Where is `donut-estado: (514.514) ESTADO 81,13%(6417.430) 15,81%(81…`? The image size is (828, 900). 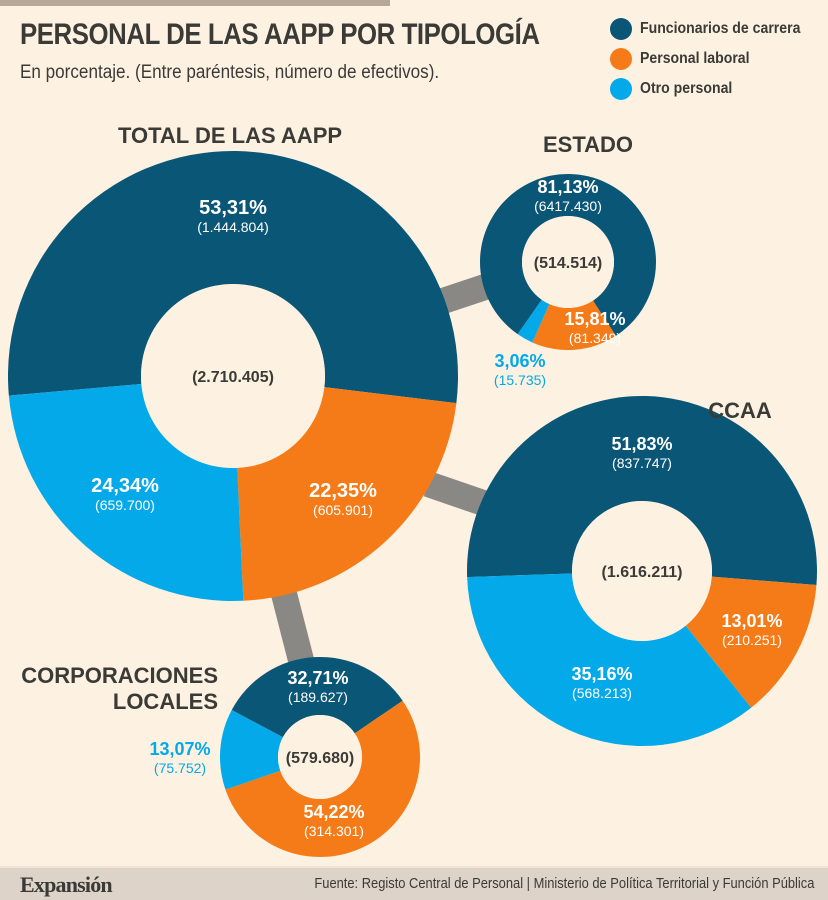
donut-estado: (514.514) ESTADO 81,13%(6417.430) 15,81%(81… is located at coordinates (568, 260).